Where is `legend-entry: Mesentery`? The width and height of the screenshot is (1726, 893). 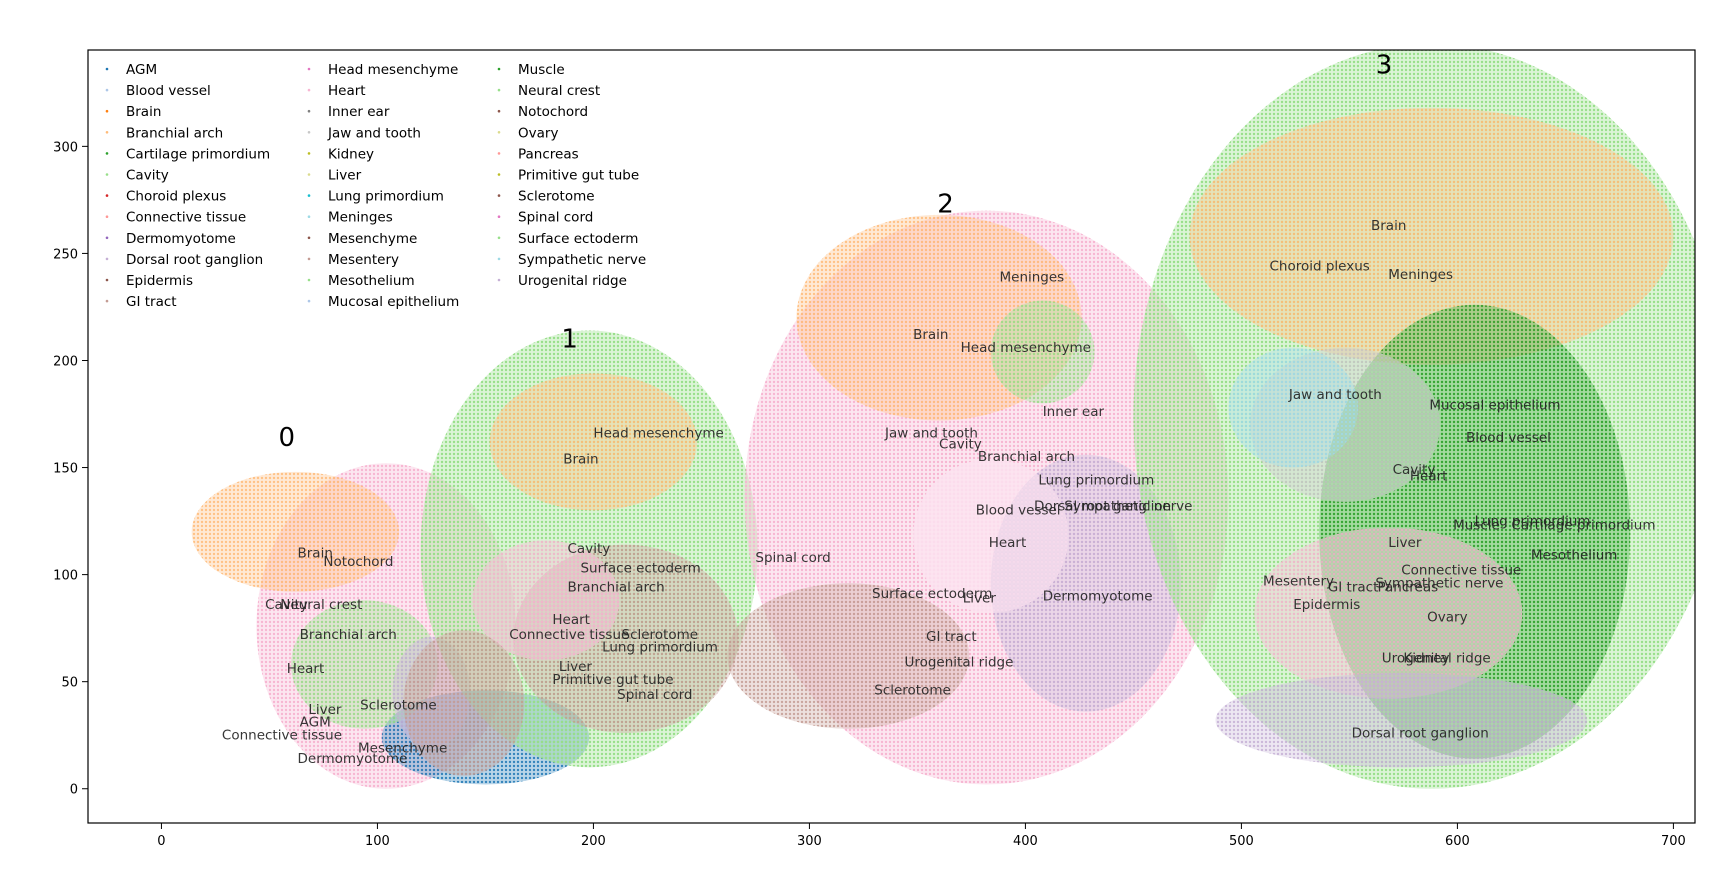
legend-entry: Mesentery is located at coordinates (353, 260).